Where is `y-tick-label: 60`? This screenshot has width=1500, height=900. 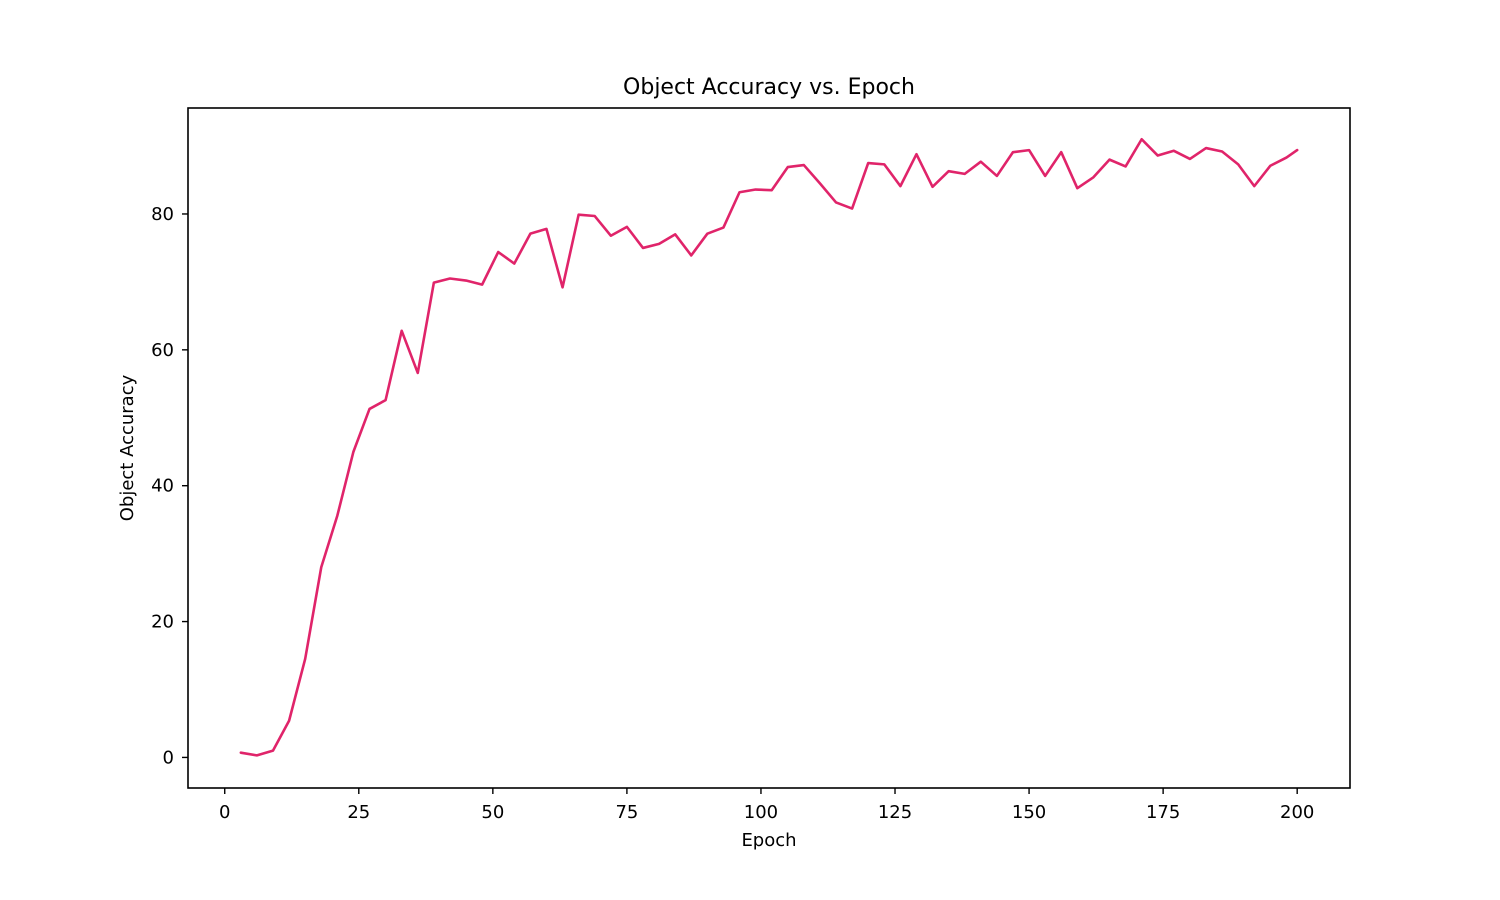
y-tick-label: 60 is located at coordinates (162, 350).